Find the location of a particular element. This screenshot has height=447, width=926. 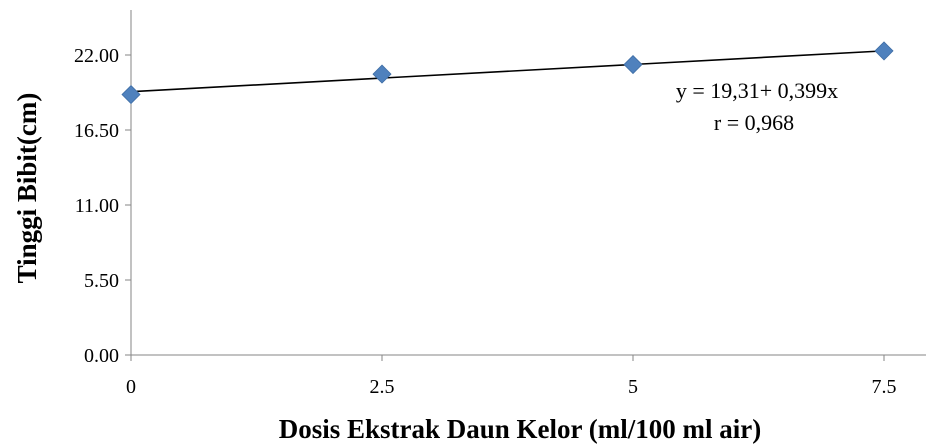

equation-annotation: y = 19,31+ 0,399x is located at coordinates (757, 90).